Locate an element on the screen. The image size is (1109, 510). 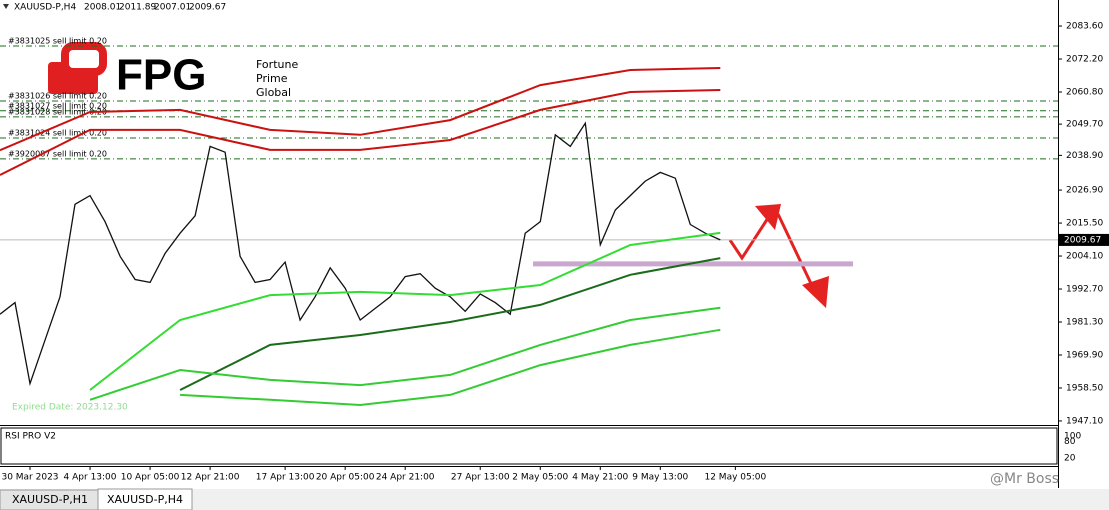
header-open: 2008.01 is located at coordinates (102, 8).